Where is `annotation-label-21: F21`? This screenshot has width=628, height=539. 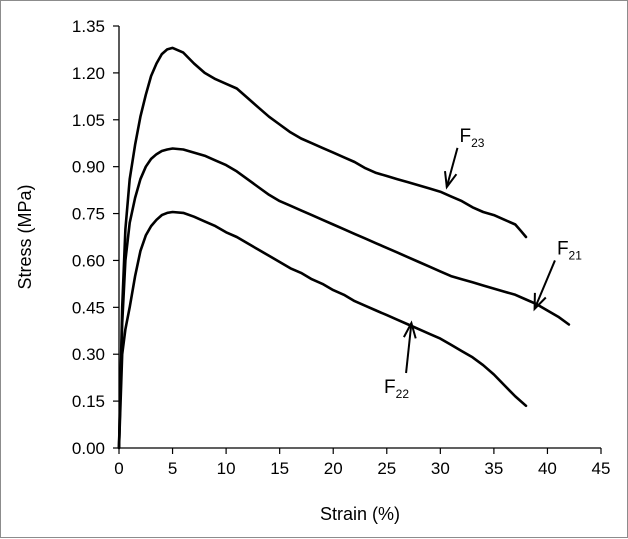
annotation-label-21: F21 is located at coordinates (569, 250).